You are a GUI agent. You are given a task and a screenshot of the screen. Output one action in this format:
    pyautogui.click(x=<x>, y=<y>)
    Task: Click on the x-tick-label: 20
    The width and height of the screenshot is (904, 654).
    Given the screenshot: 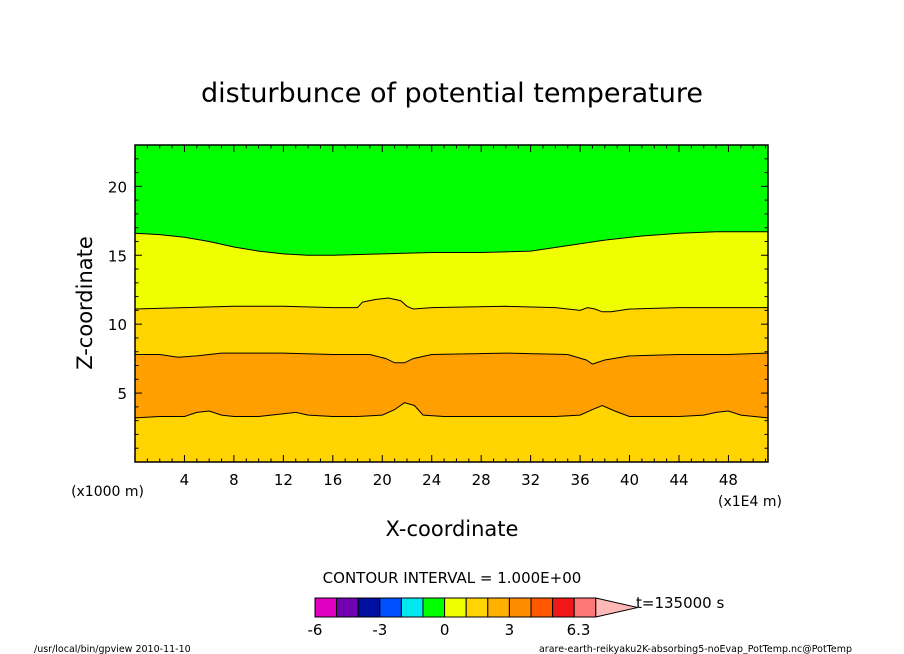 What is the action you would take?
    pyautogui.click(x=382, y=480)
    